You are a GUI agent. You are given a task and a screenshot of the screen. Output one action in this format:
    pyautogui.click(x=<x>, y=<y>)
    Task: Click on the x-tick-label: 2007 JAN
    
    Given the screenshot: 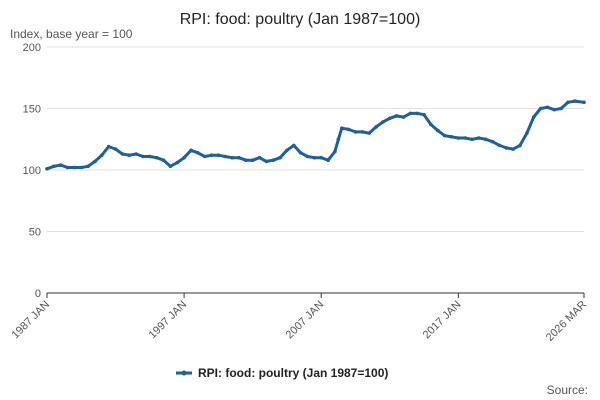 What is the action you would take?
    pyautogui.click(x=305, y=320)
    